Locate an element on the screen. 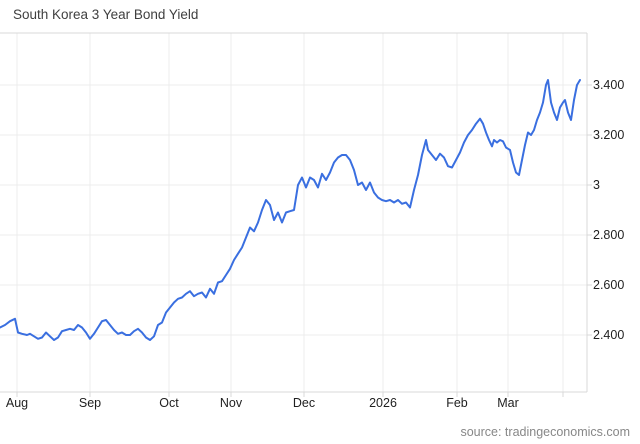 The image size is (640, 444). x-axis-label: Dec is located at coordinates (304, 403).